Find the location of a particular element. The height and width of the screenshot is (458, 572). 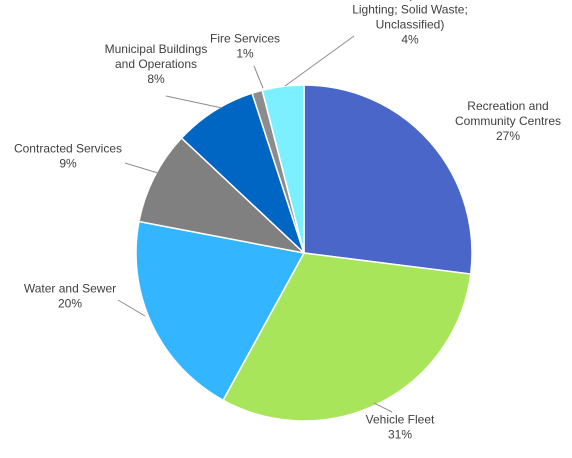

slice-name-label: Fire Services is located at coordinates (245, 39).